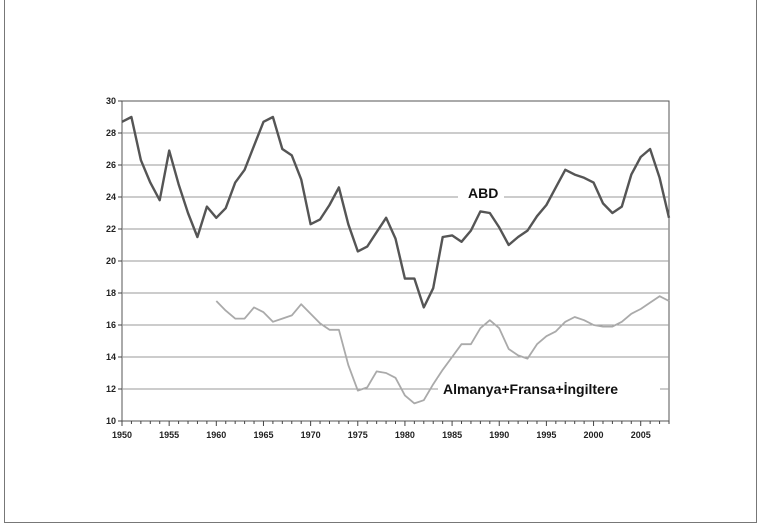 The width and height of the screenshot is (763, 528). I want to click on x-tick-label: 1975, so click(358, 435).